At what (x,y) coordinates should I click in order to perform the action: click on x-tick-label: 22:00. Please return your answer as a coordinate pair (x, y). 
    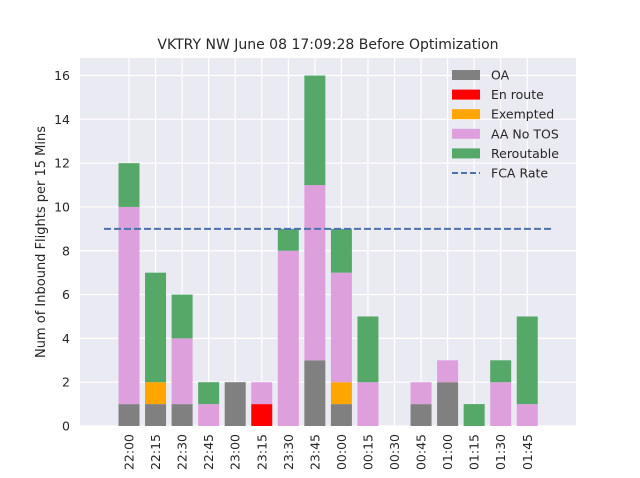
    Looking at the image, I should click on (129, 452).